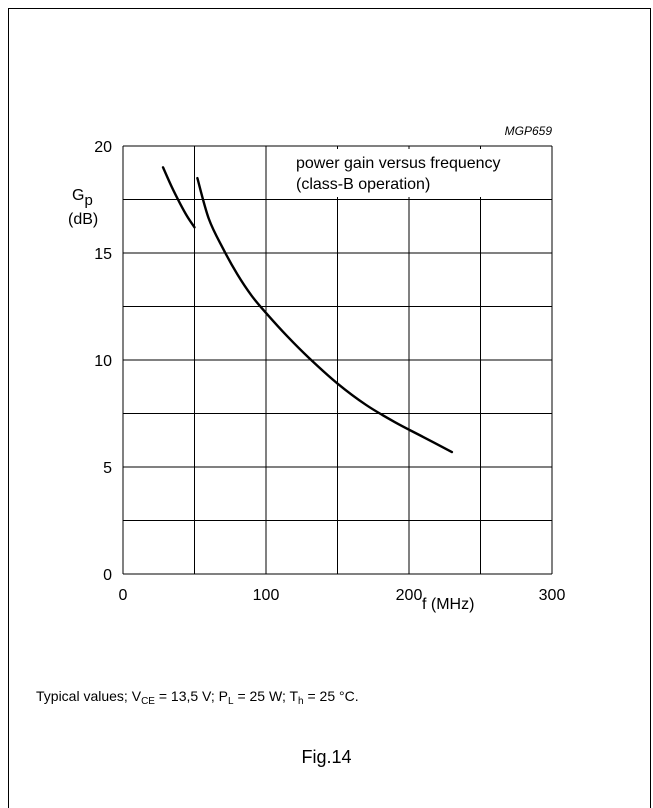 The image size is (653, 808). Describe the element at coordinates (266, 595) in the screenshot. I see `x-tick-label: 100` at that location.